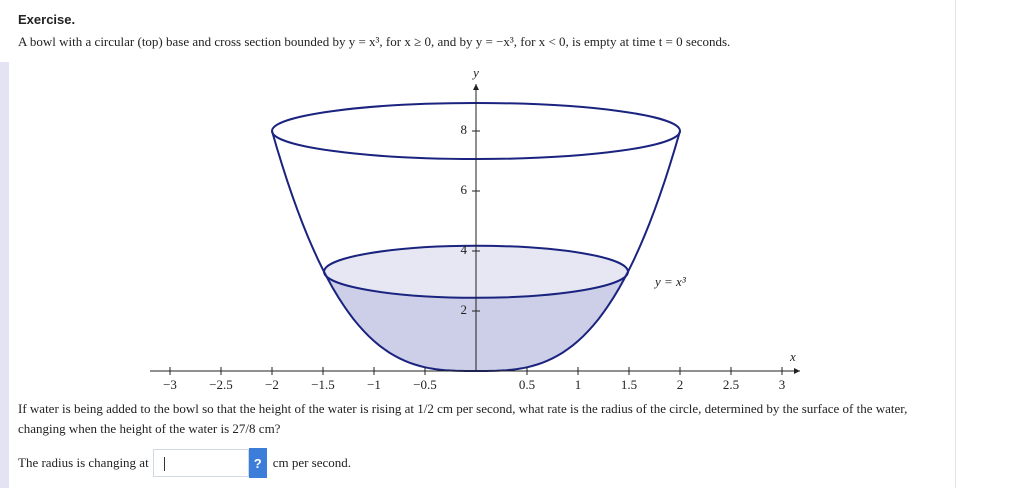  What do you see at coordinates (312, 462) in the screenshot?
I see `answer-suffix: cm per second.` at bounding box center [312, 462].